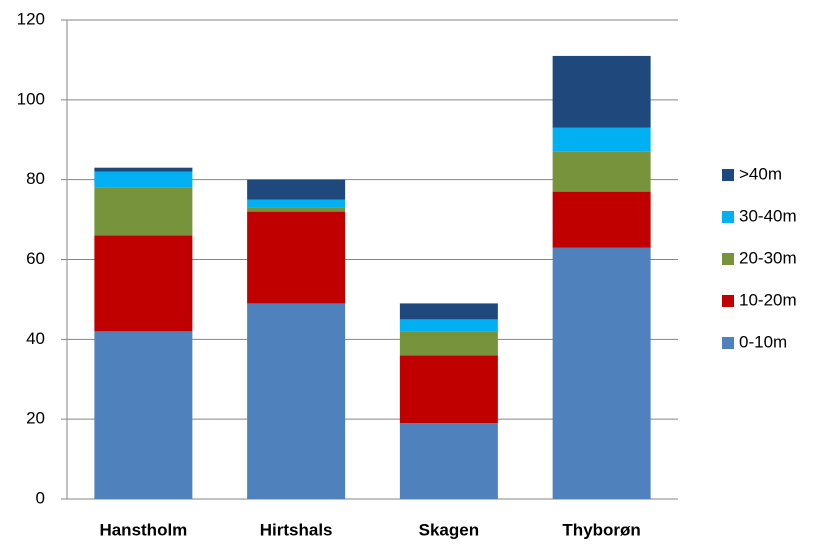 The width and height of the screenshot is (814, 547). Describe the element at coordinates (143, 529) in the screenshot. I see `x-tick-label: Hanstholm` at that location.